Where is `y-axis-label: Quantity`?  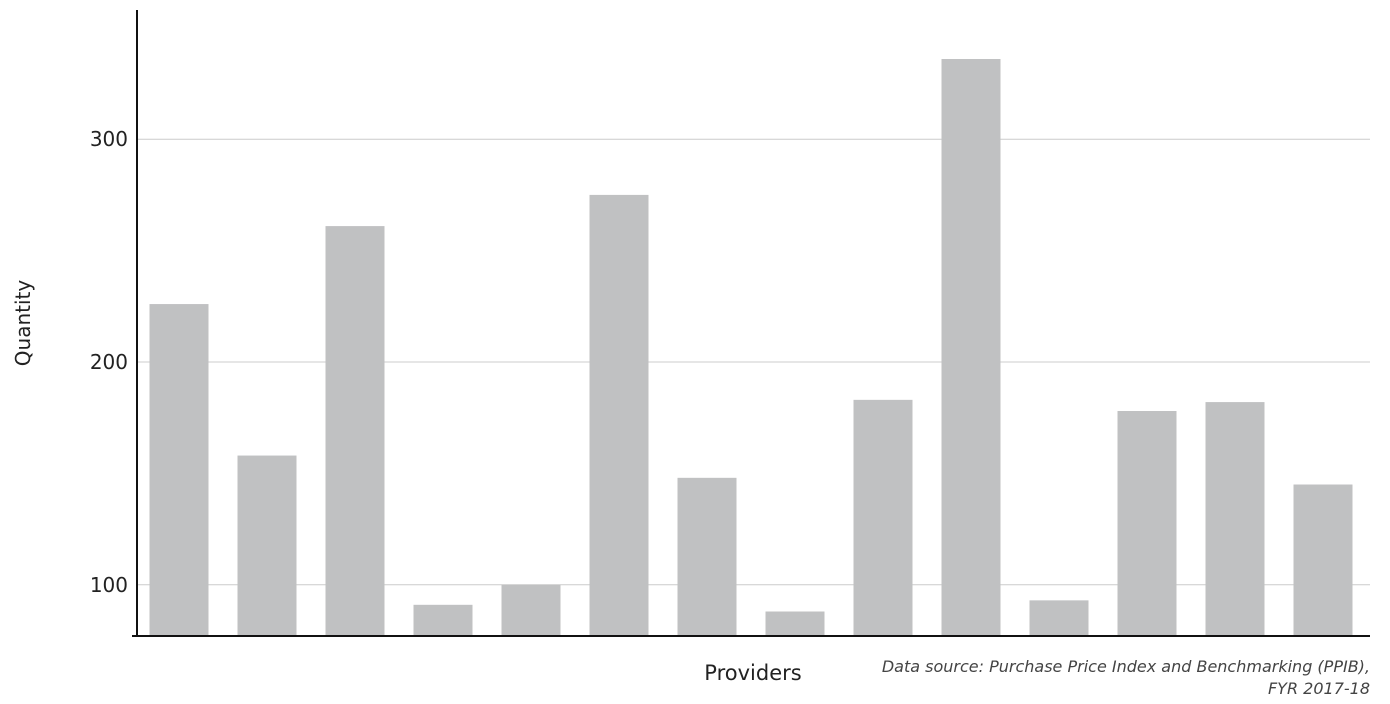
y-axis-label: Quantity is located at coordinates (23, 323).